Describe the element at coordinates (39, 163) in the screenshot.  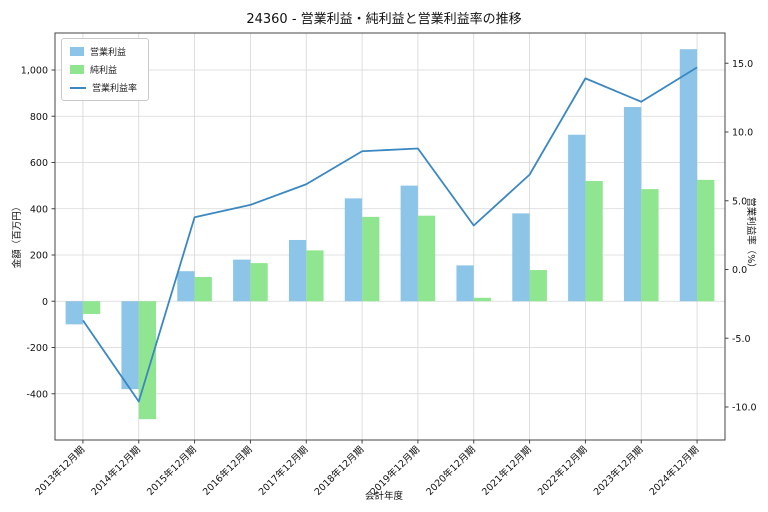
I see `y-tick-left: 600` at that location.